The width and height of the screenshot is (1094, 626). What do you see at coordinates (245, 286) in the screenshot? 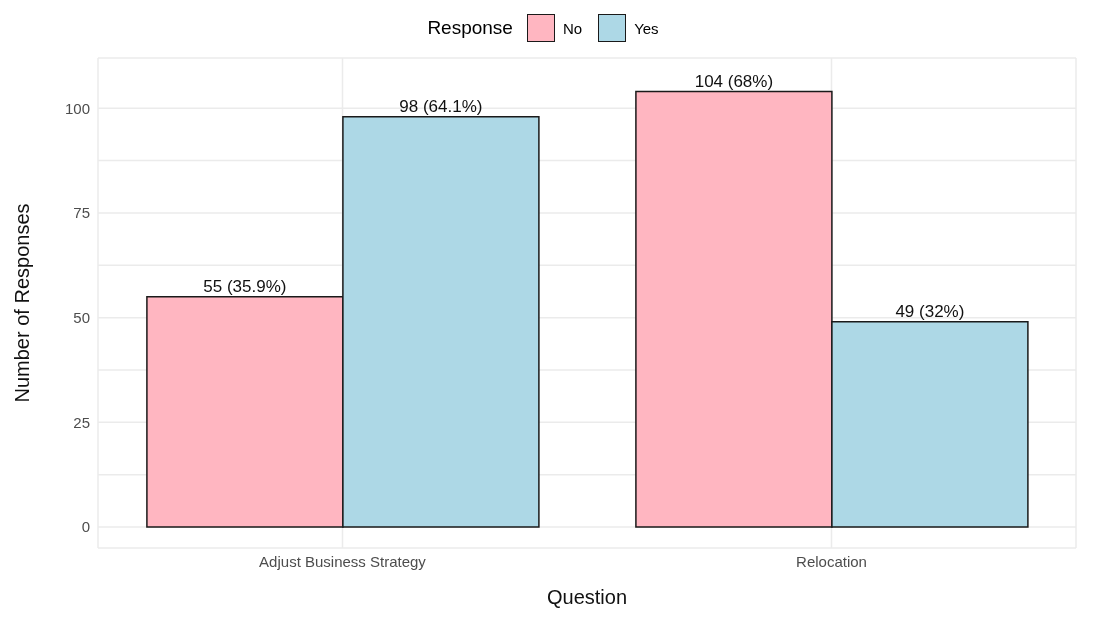
I see `data-label: 55 (35.9%)` at bounding box center [245, 286].